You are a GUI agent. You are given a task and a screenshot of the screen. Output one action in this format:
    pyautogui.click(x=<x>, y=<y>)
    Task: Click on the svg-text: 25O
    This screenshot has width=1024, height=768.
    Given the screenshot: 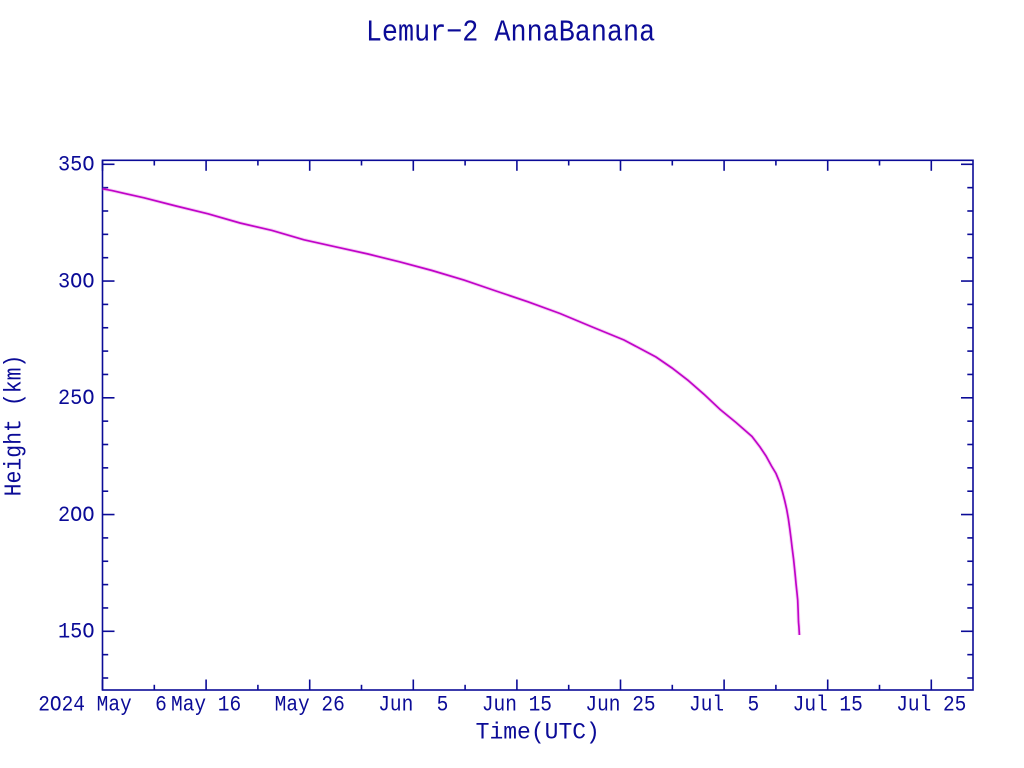 What is the action you would take?
    pyautogui.click(x=76, y=398)
    